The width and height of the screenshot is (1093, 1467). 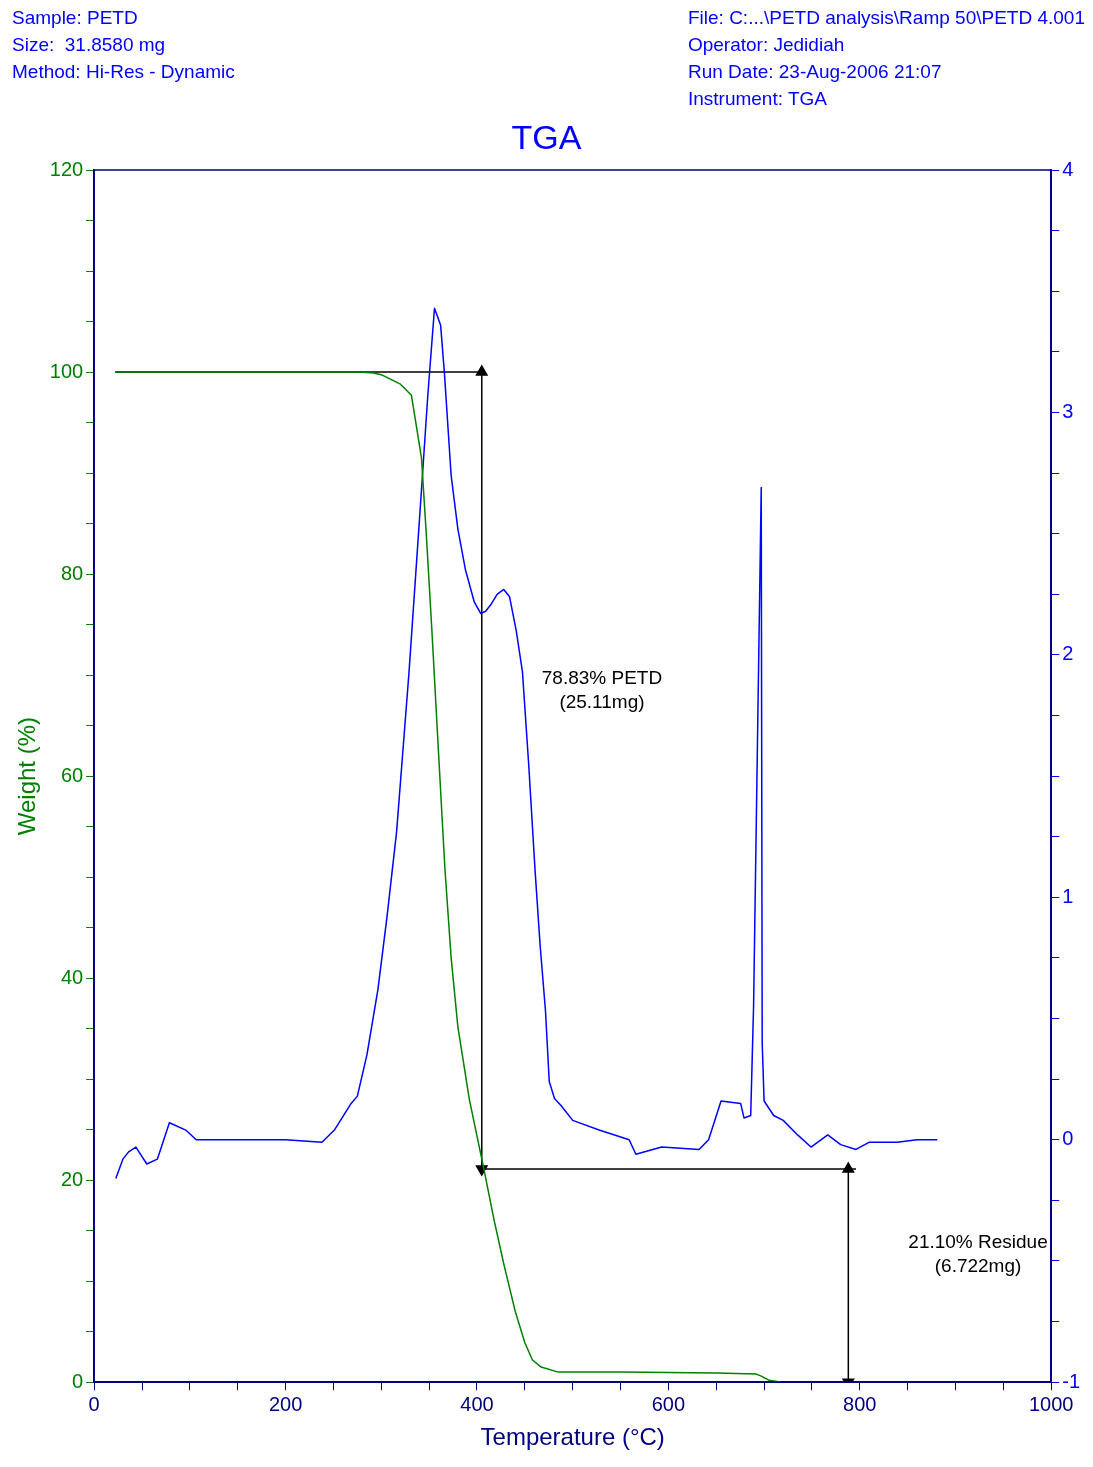 What do you see at coordinates (72, 1178) in the screenshot?
I see `y-tick-label: 20` at bounding box center [72, 1178].